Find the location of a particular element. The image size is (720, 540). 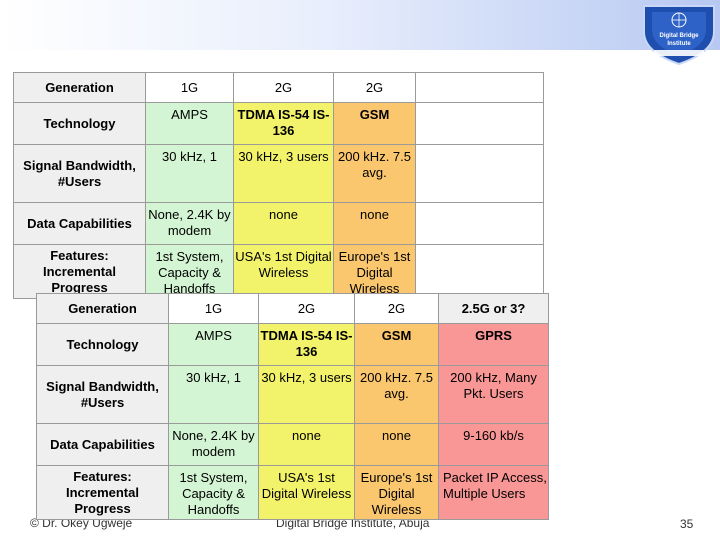

shield-logo-icon is located at coordinates (679, 35).